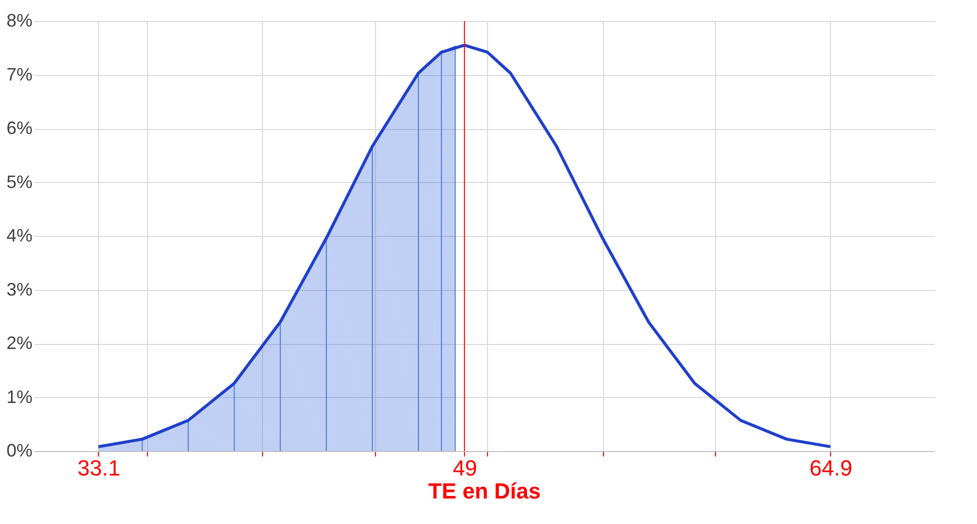  I want to click on y-tick-label: 8%, so click(19, 20).